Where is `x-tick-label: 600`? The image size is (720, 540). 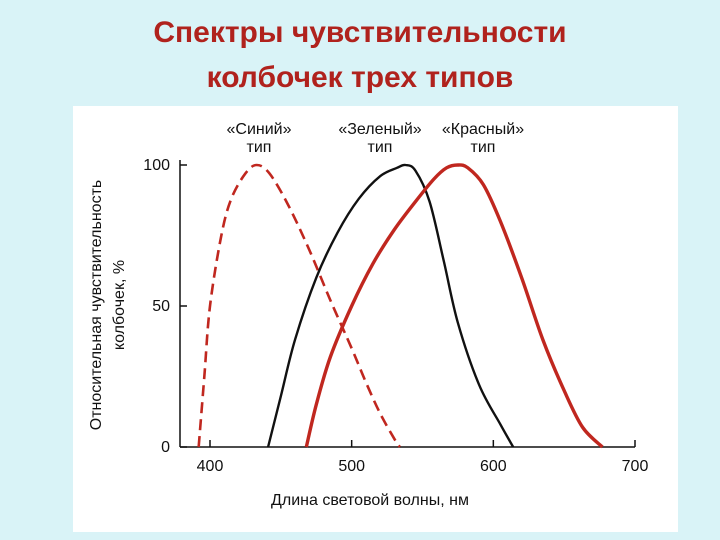 x-tick-label: 600 is located at coordinates (493, 466).